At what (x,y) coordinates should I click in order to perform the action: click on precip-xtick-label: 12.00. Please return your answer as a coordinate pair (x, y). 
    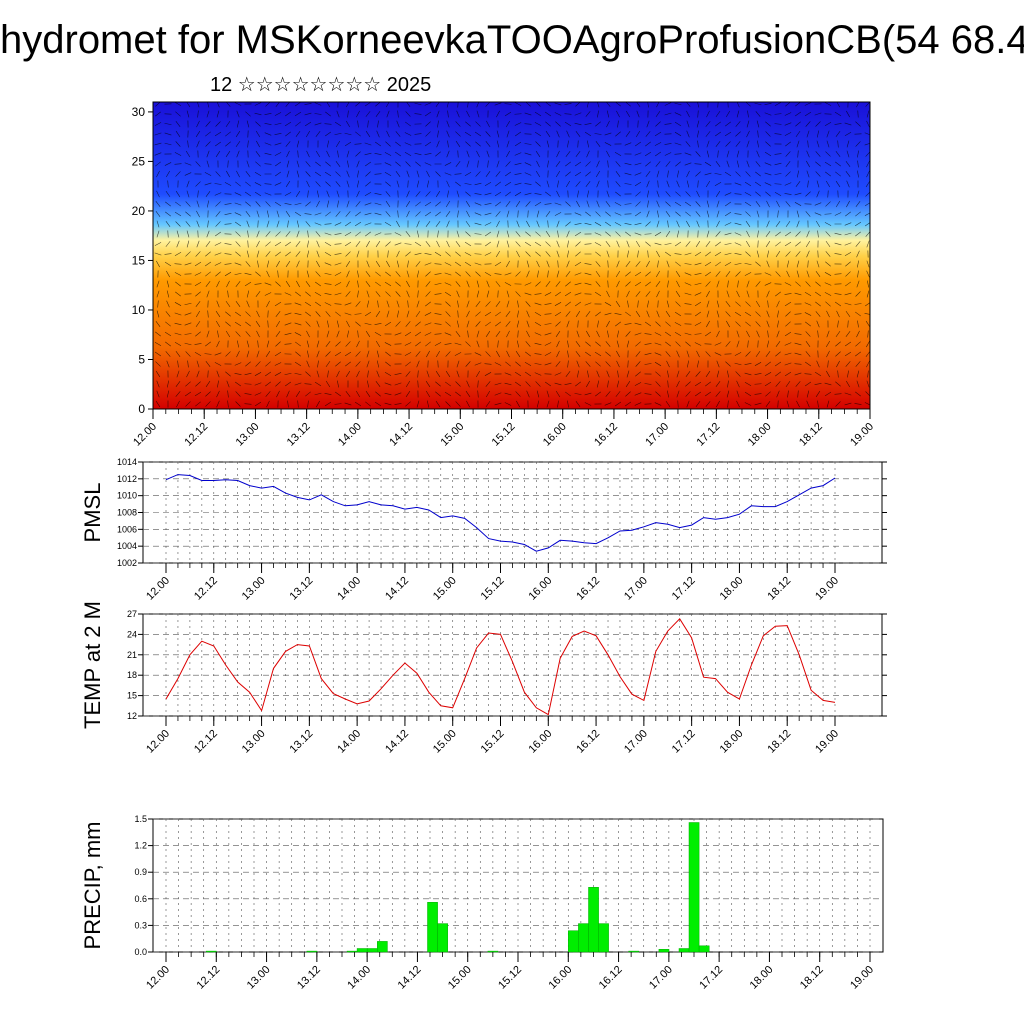
    Looking at the image, I should click on (158, 978).